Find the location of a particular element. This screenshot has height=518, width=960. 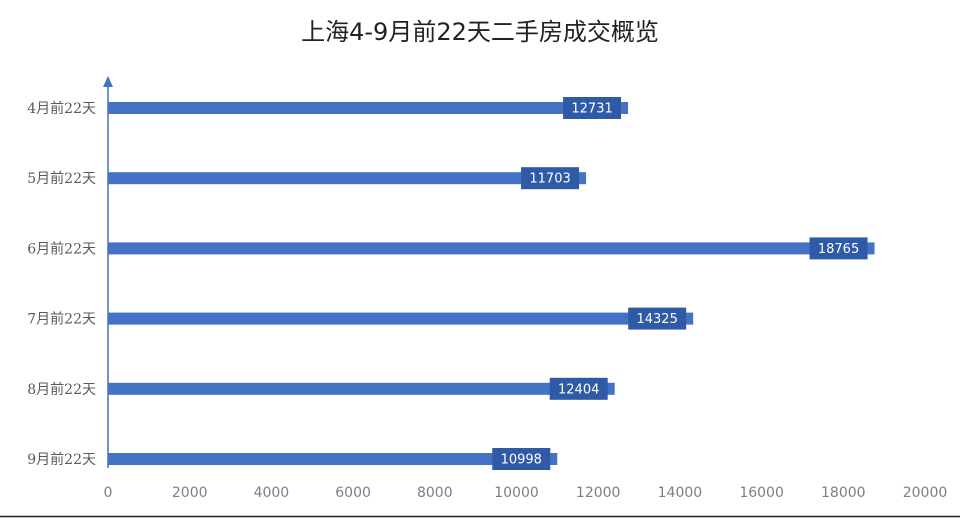

y-tick-label: 9月前22天 is located at coordinates (61, 459).